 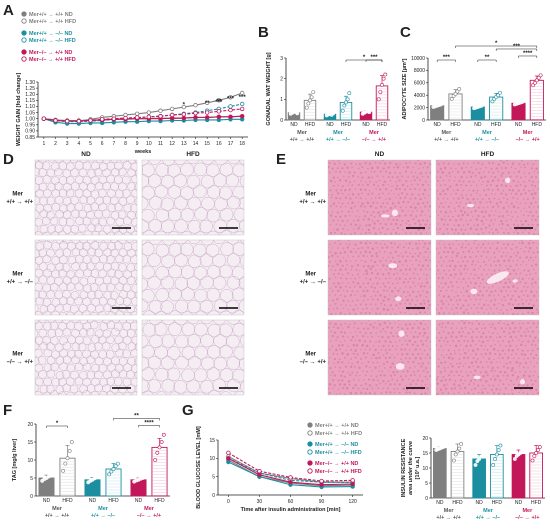 I want to click on y-tick-label: 0, so click(x=213, y=496).